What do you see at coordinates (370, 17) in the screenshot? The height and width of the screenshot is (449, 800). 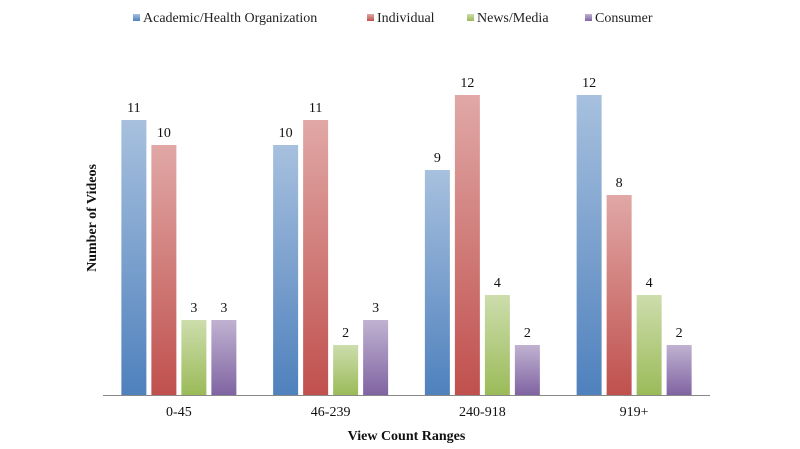 I see `legend-swatch-individual` at bounding box center [370, 17].